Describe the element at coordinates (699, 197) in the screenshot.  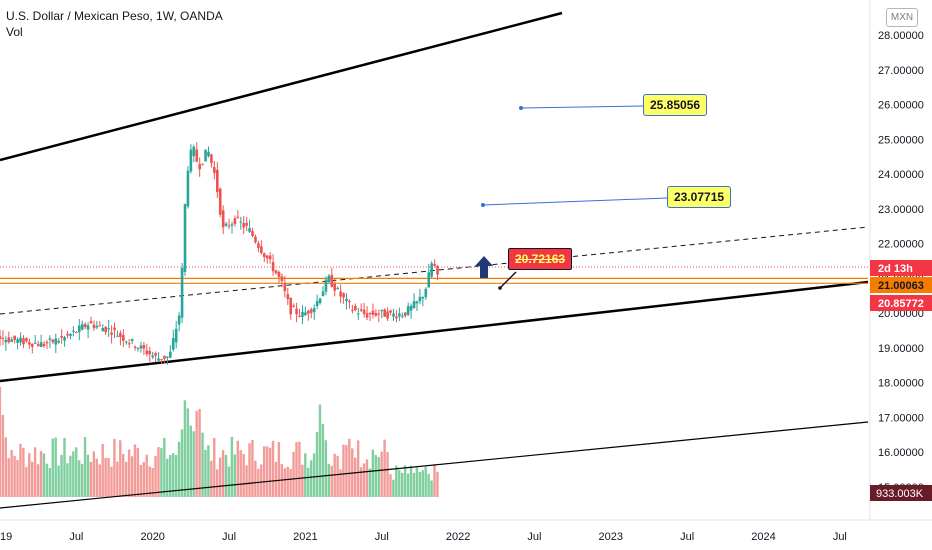
I see `target-2-label: 23.07715` at that location.